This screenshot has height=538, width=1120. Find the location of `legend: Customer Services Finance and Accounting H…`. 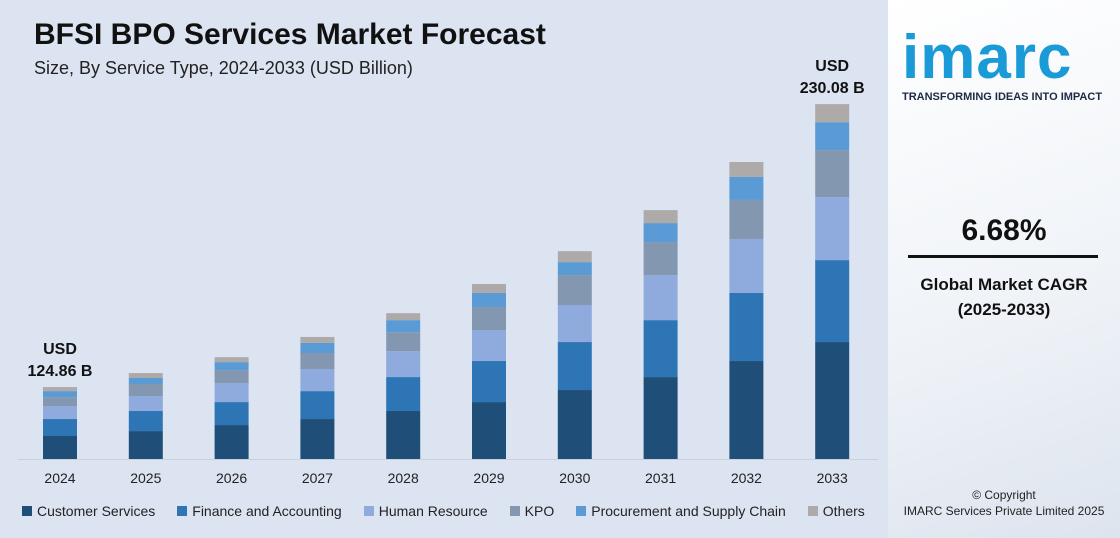

legend: Customer Services Finance and Accounting H… is located at coordinates (443, 511).